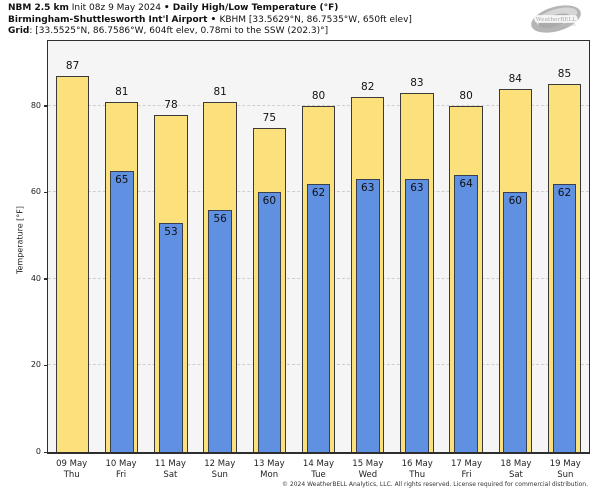  I want to click on y-tick-label: 40, so click(35, 278).